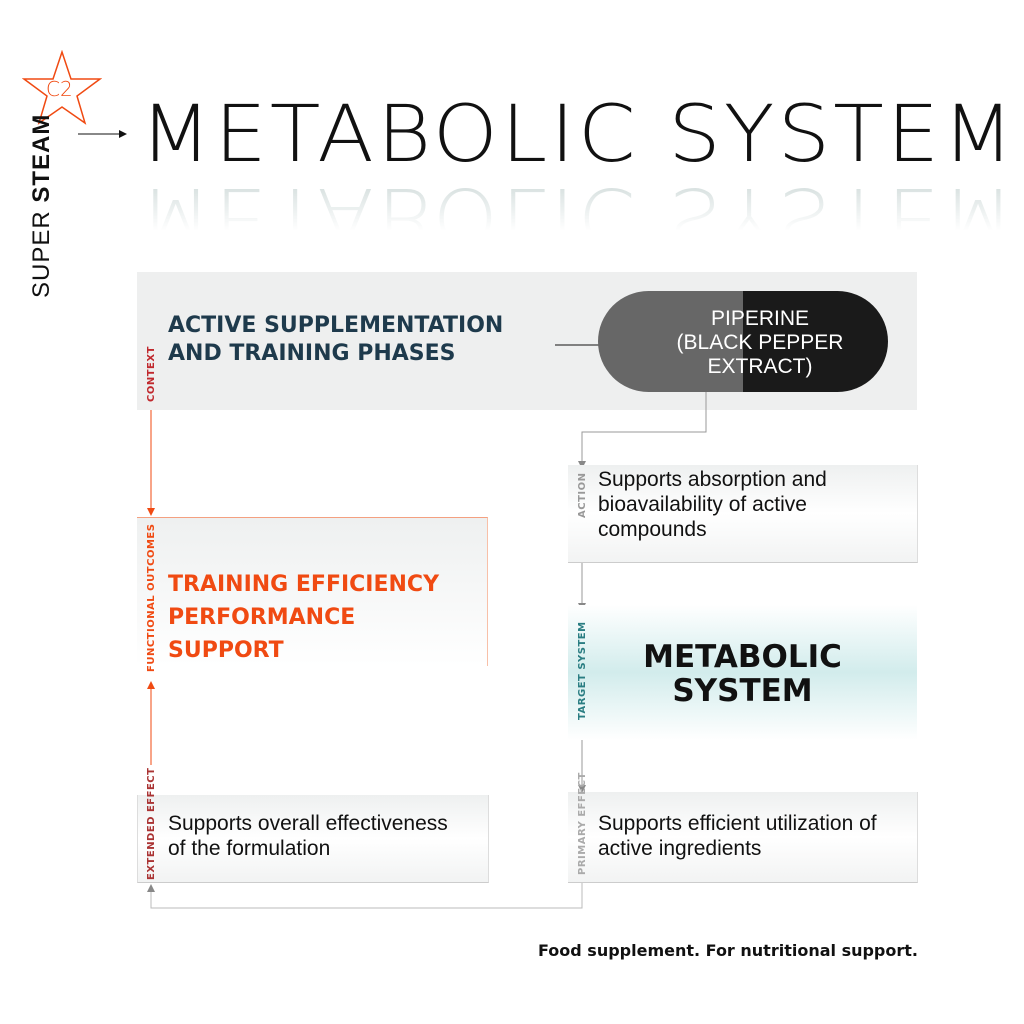 This screenshot has height=1024, width=1024. I want to click on target-box, so click(742, 672).